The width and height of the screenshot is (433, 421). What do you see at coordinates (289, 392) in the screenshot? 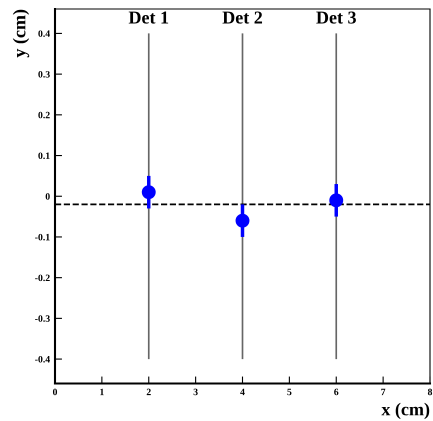
I see `x-tick-label: 5` at bounding box center [289, 392].